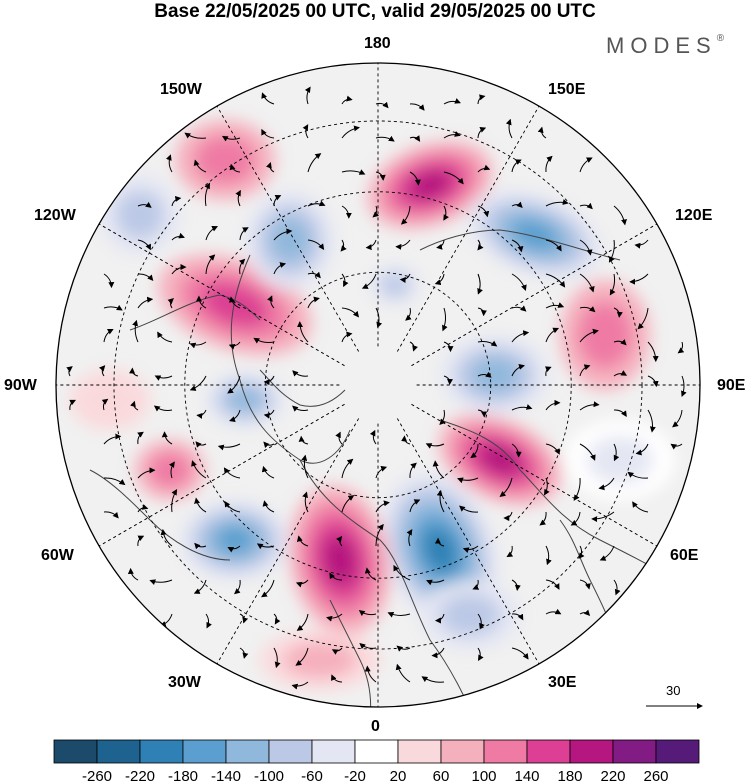 This screenshot has height=783, width=750. What do you see at coordinates (312, 775) in the screenshot?
I see `colorbar-tick-label: -60` at bounding box center [312, 775].